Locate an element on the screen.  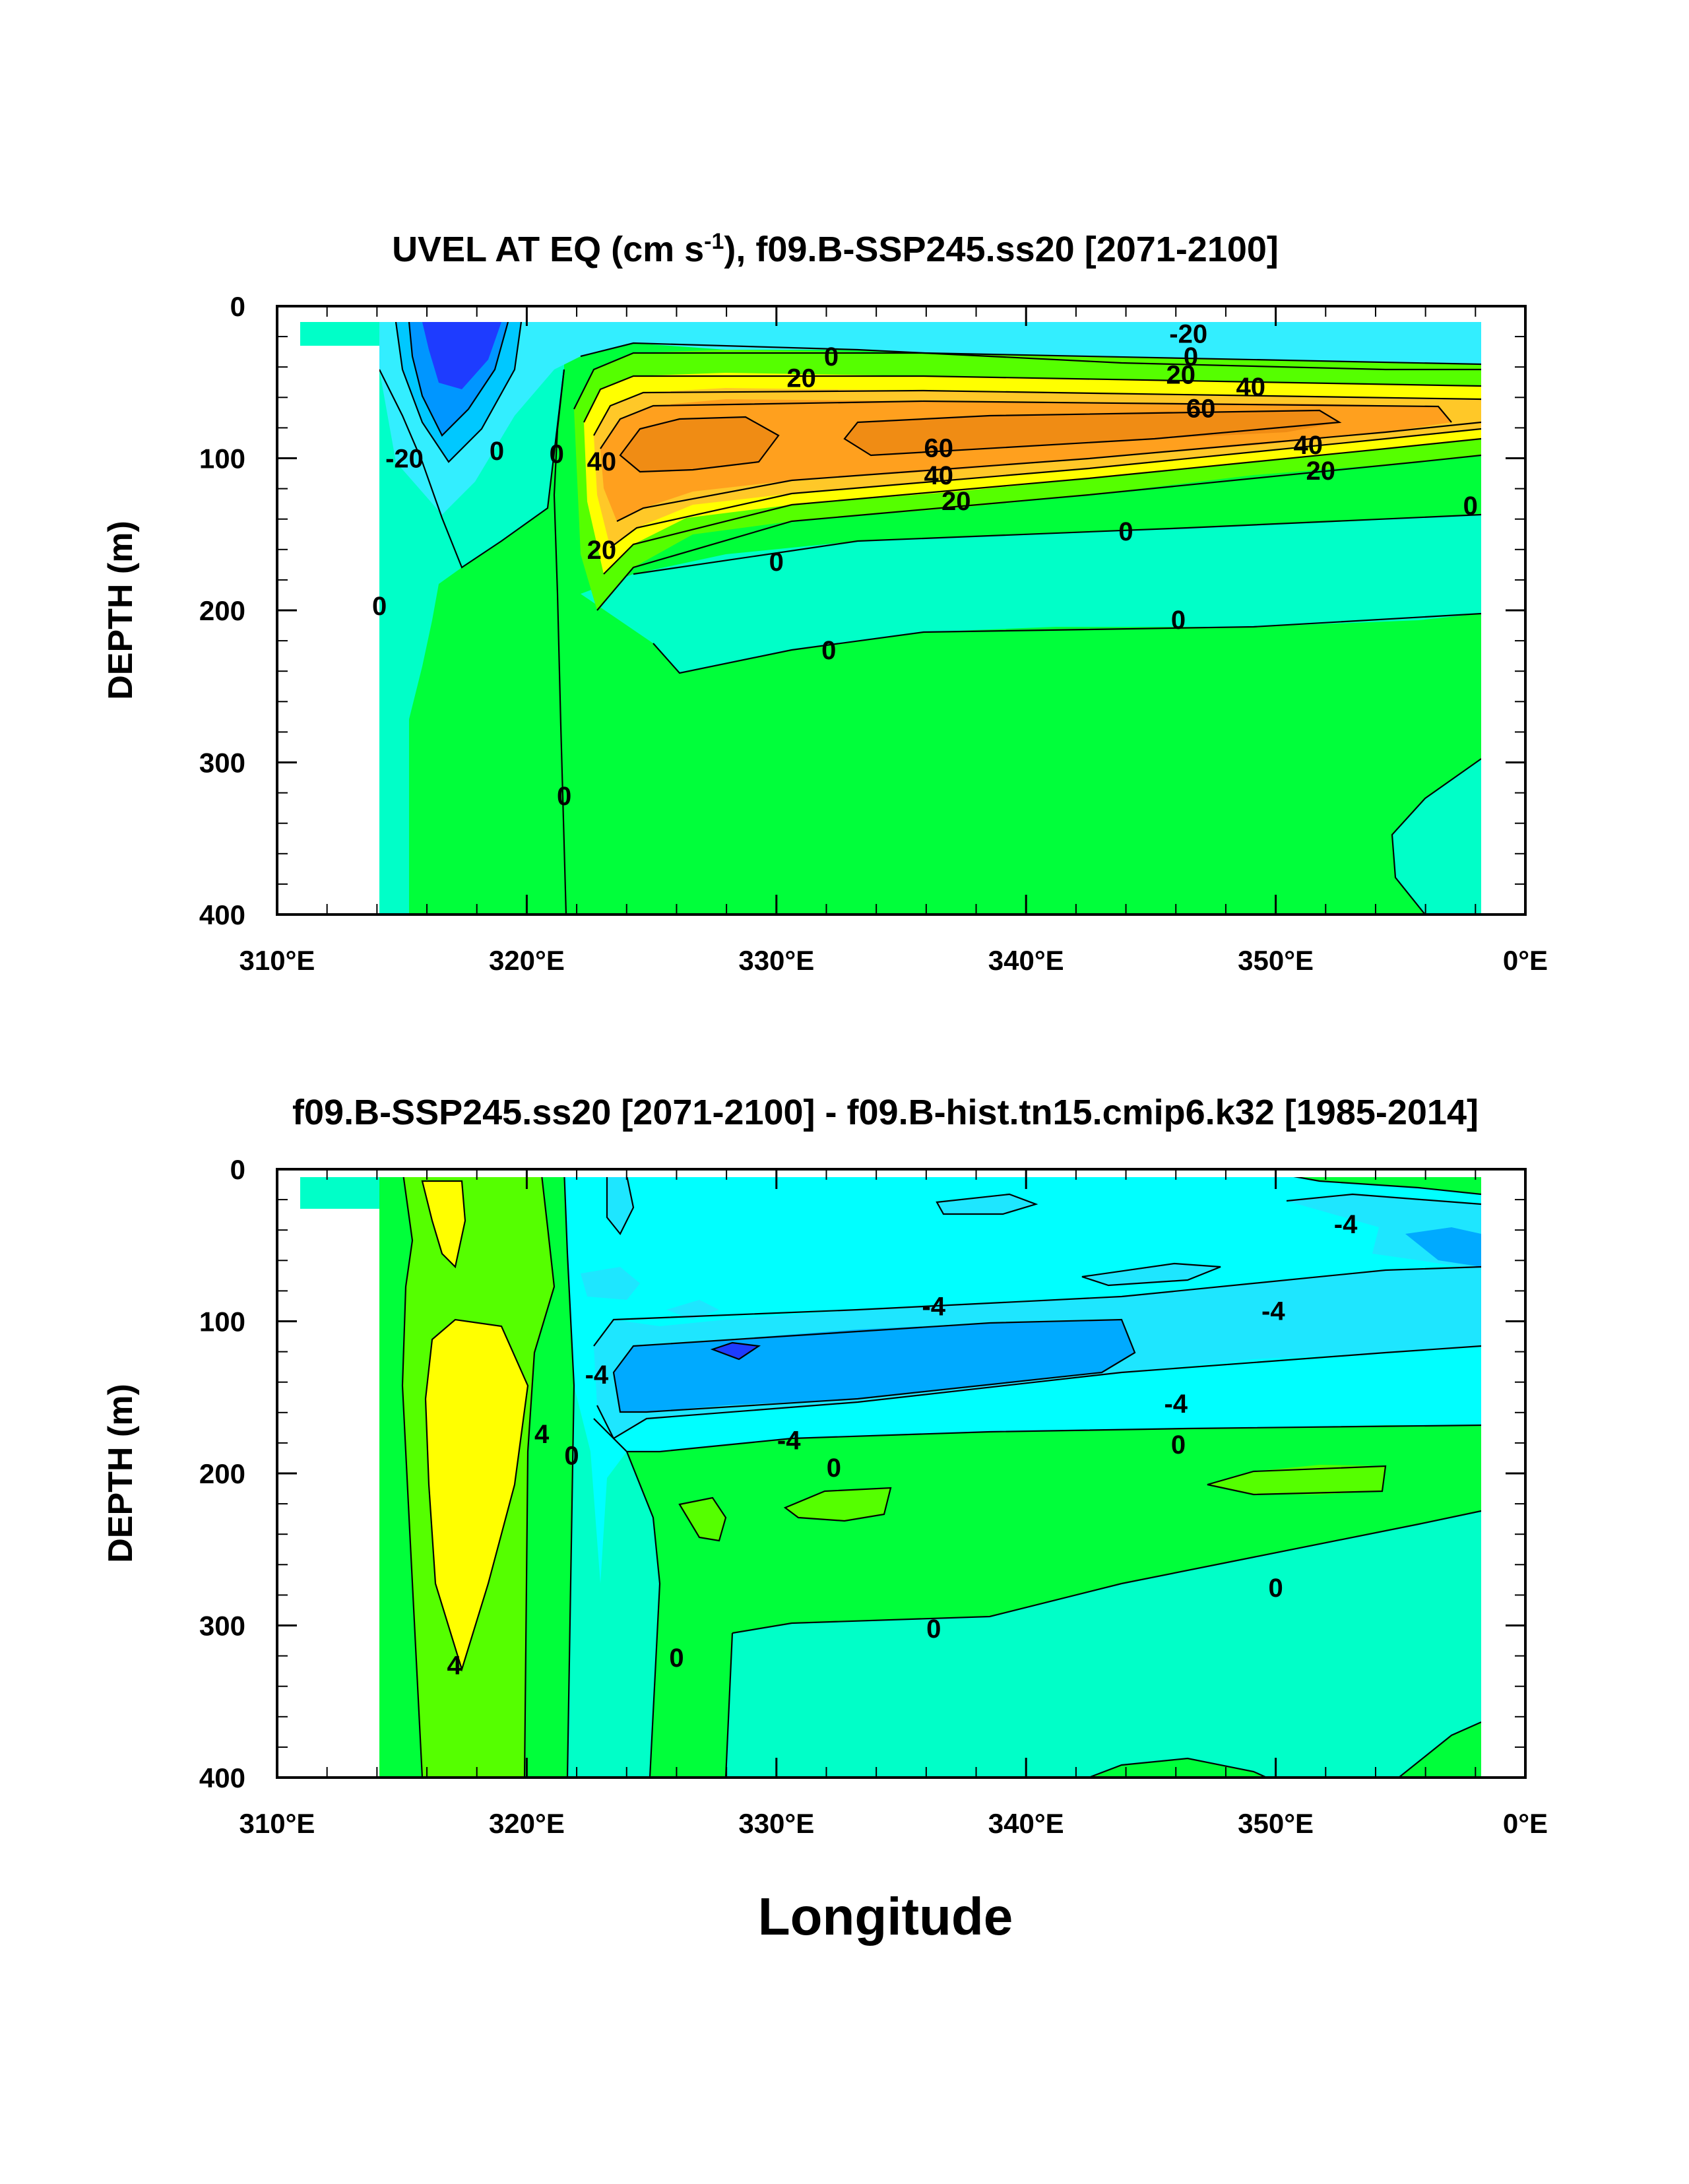
panel-1-ylabel: DEPTH (m) is located at coordinates (121, 610).